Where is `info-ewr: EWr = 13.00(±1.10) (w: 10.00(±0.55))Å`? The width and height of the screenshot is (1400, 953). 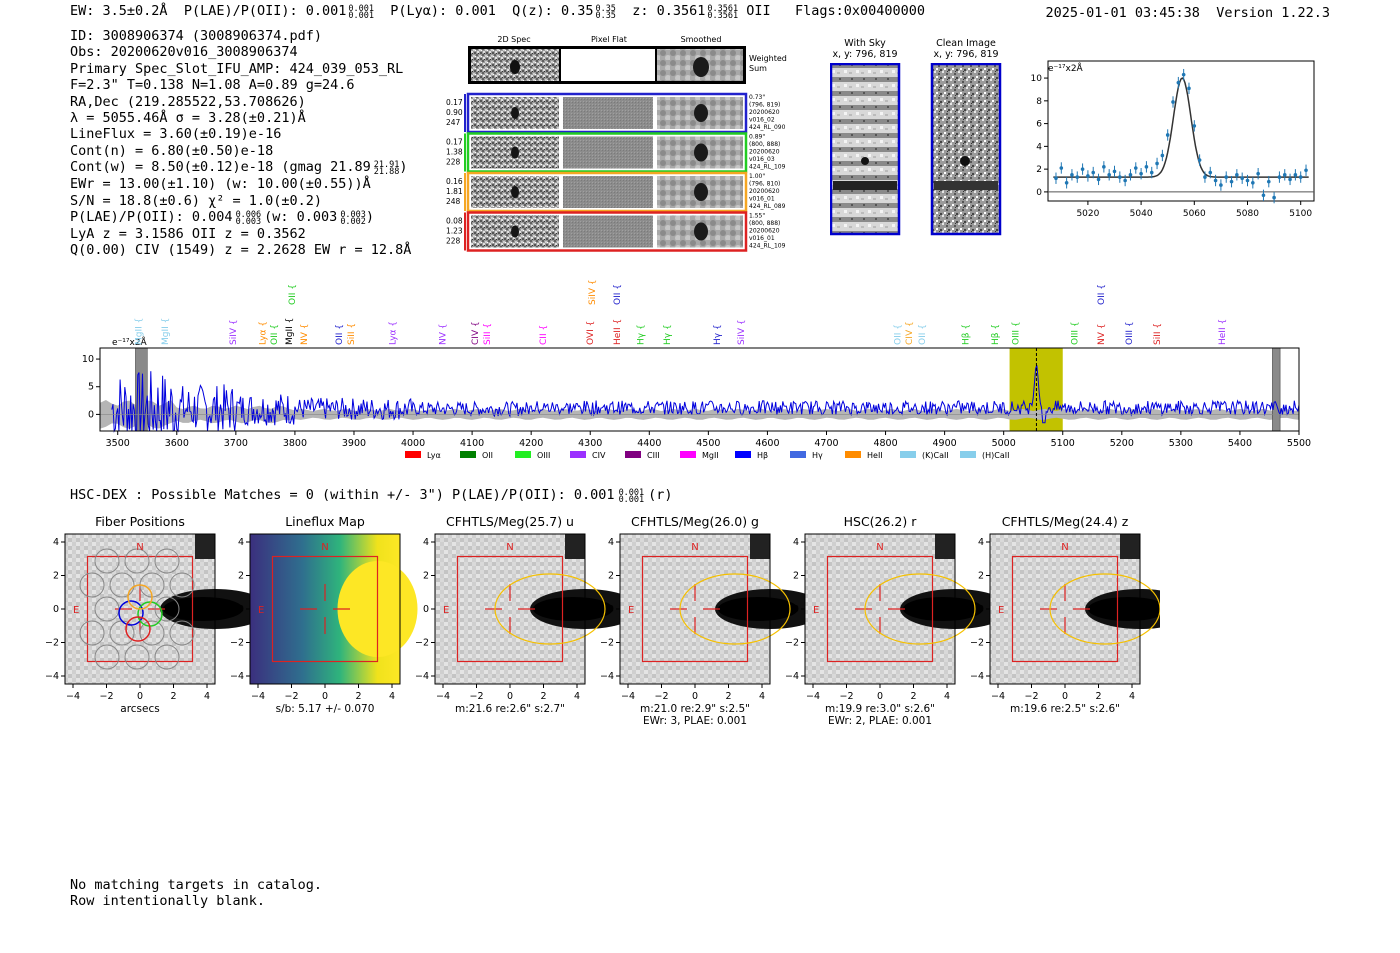
info-ewr: EWr = 13.00(±1.10) (w: 10.00(±0.55))Å is located at coordinates (220, 184).